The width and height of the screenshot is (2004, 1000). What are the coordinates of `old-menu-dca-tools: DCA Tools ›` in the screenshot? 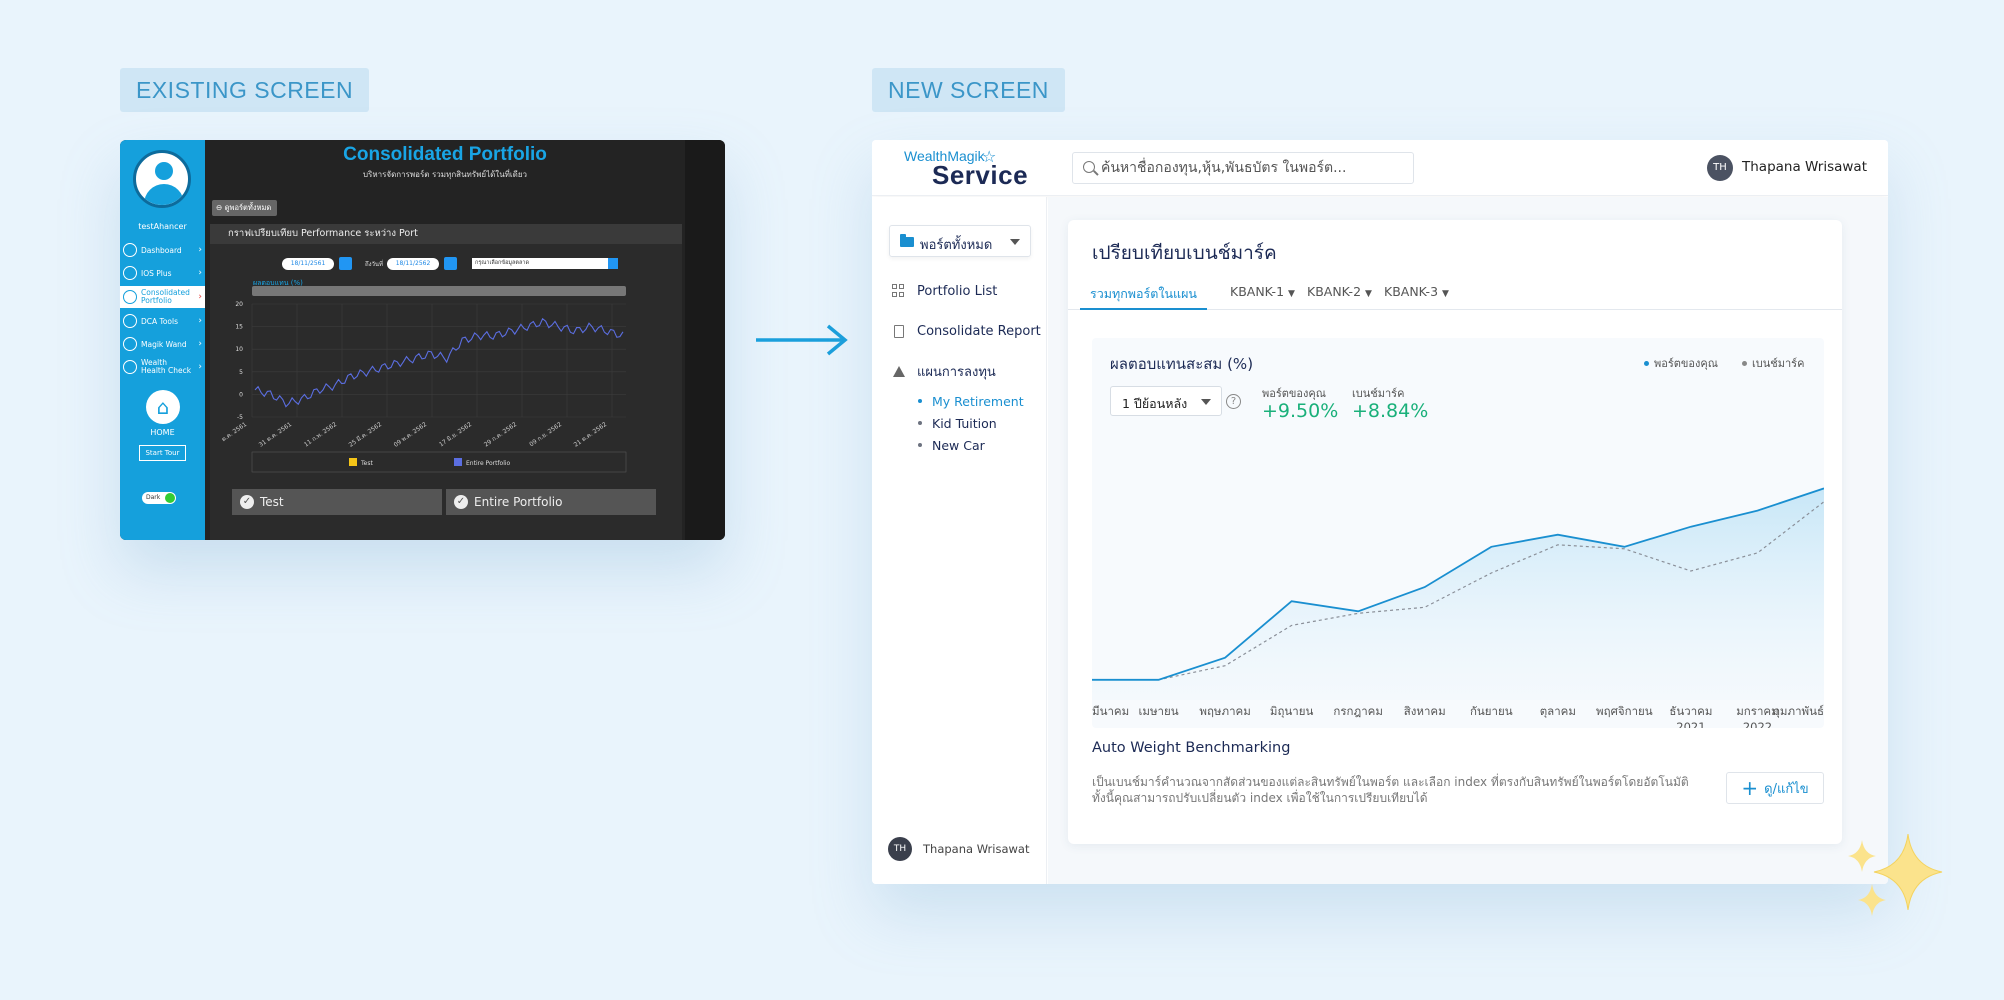 It's located at (162, 321).